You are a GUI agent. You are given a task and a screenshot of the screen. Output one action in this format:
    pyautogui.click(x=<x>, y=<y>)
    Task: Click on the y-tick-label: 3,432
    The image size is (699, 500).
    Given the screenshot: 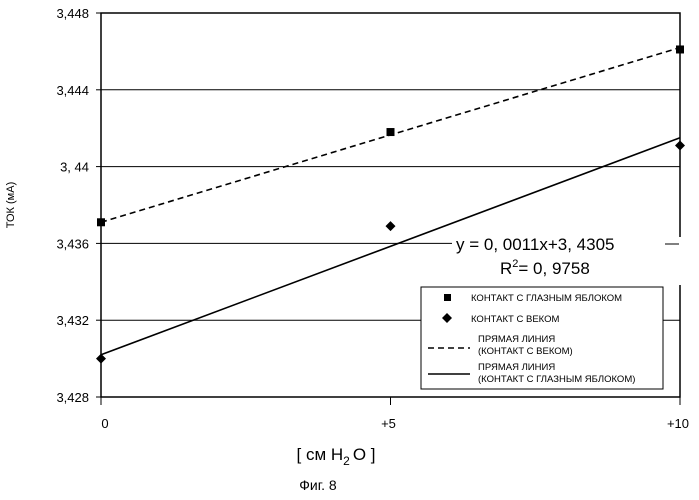 What is the action you would take?
    pyautogui.click(x=72, y=320)
    